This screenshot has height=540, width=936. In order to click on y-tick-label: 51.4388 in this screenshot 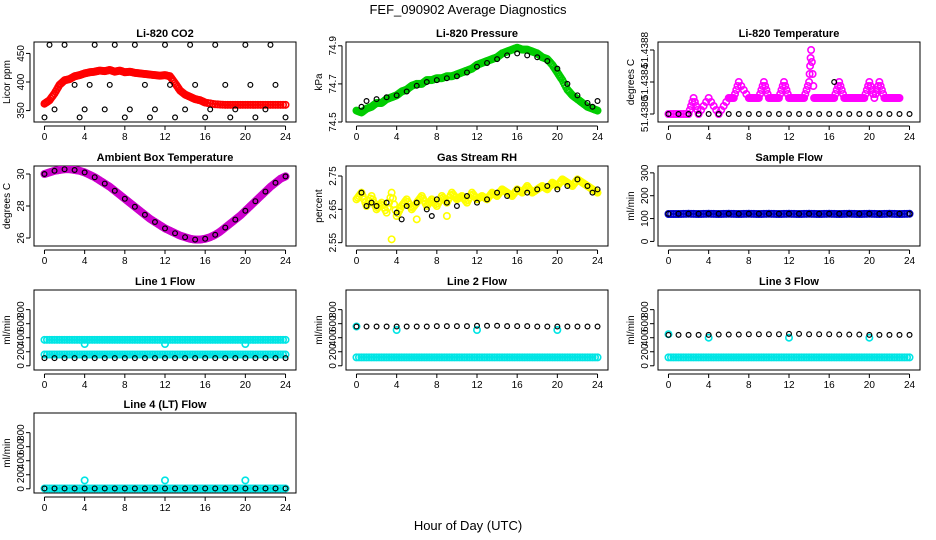, I will do `click(645, 49)`.